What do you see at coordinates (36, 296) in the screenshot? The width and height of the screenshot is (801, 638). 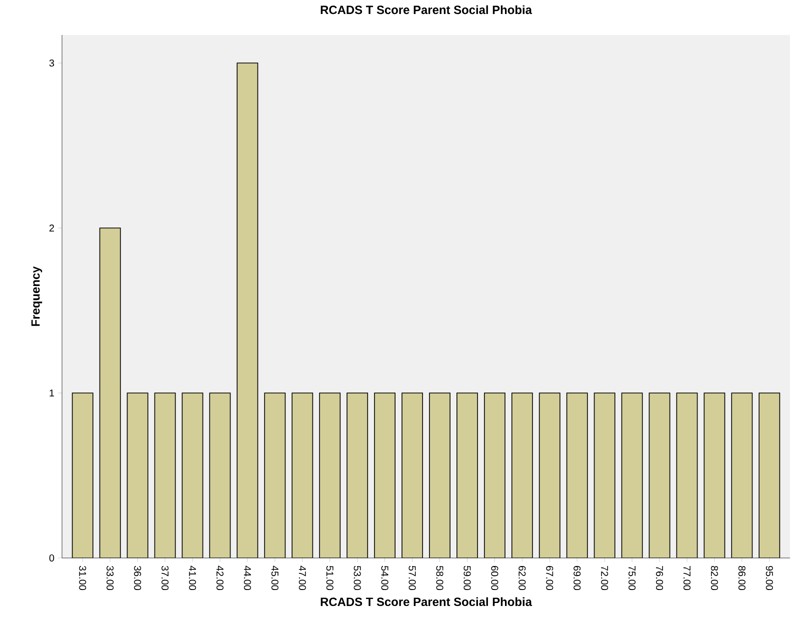 I see `y-axis-title: Frequency` at bounding box center [36, 296].